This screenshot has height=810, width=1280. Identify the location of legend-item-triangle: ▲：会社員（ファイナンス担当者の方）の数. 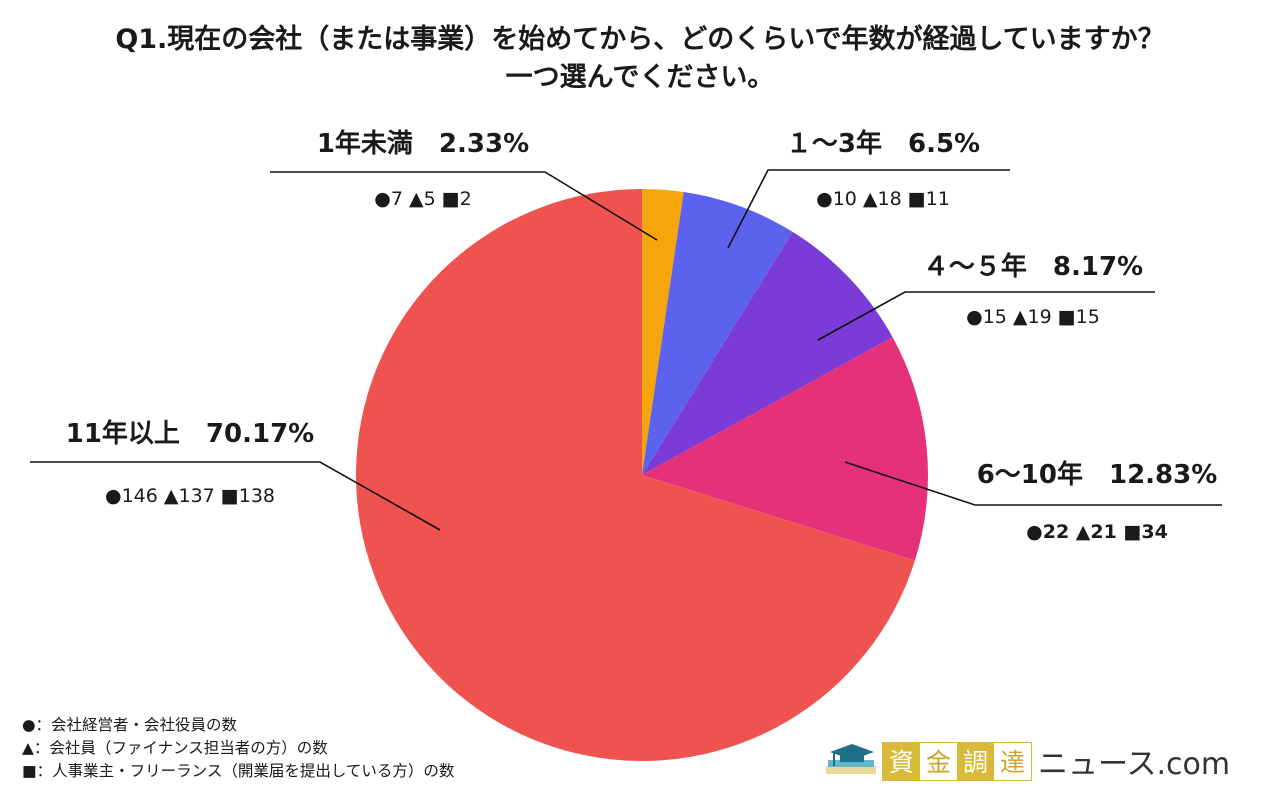
(175, 748).